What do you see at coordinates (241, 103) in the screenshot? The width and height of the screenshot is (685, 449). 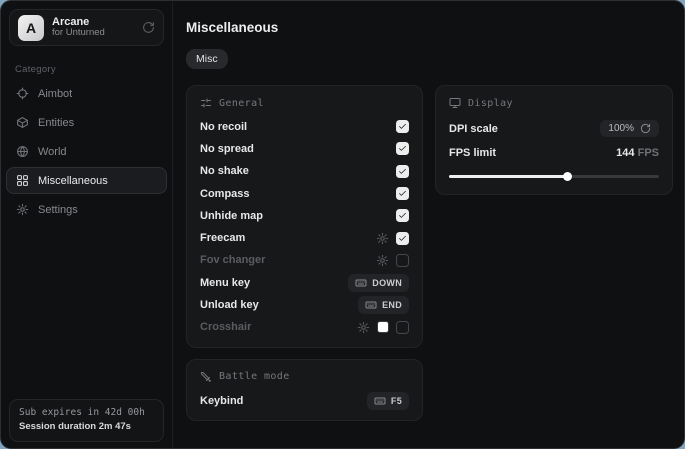 I see `card-title: General` at bounding box center [241, 103].